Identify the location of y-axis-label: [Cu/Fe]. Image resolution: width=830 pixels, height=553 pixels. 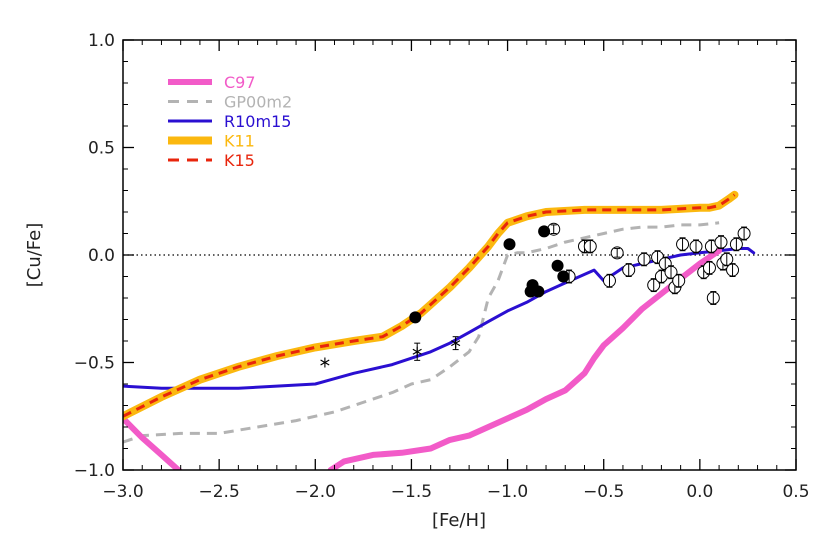
(34, 255).